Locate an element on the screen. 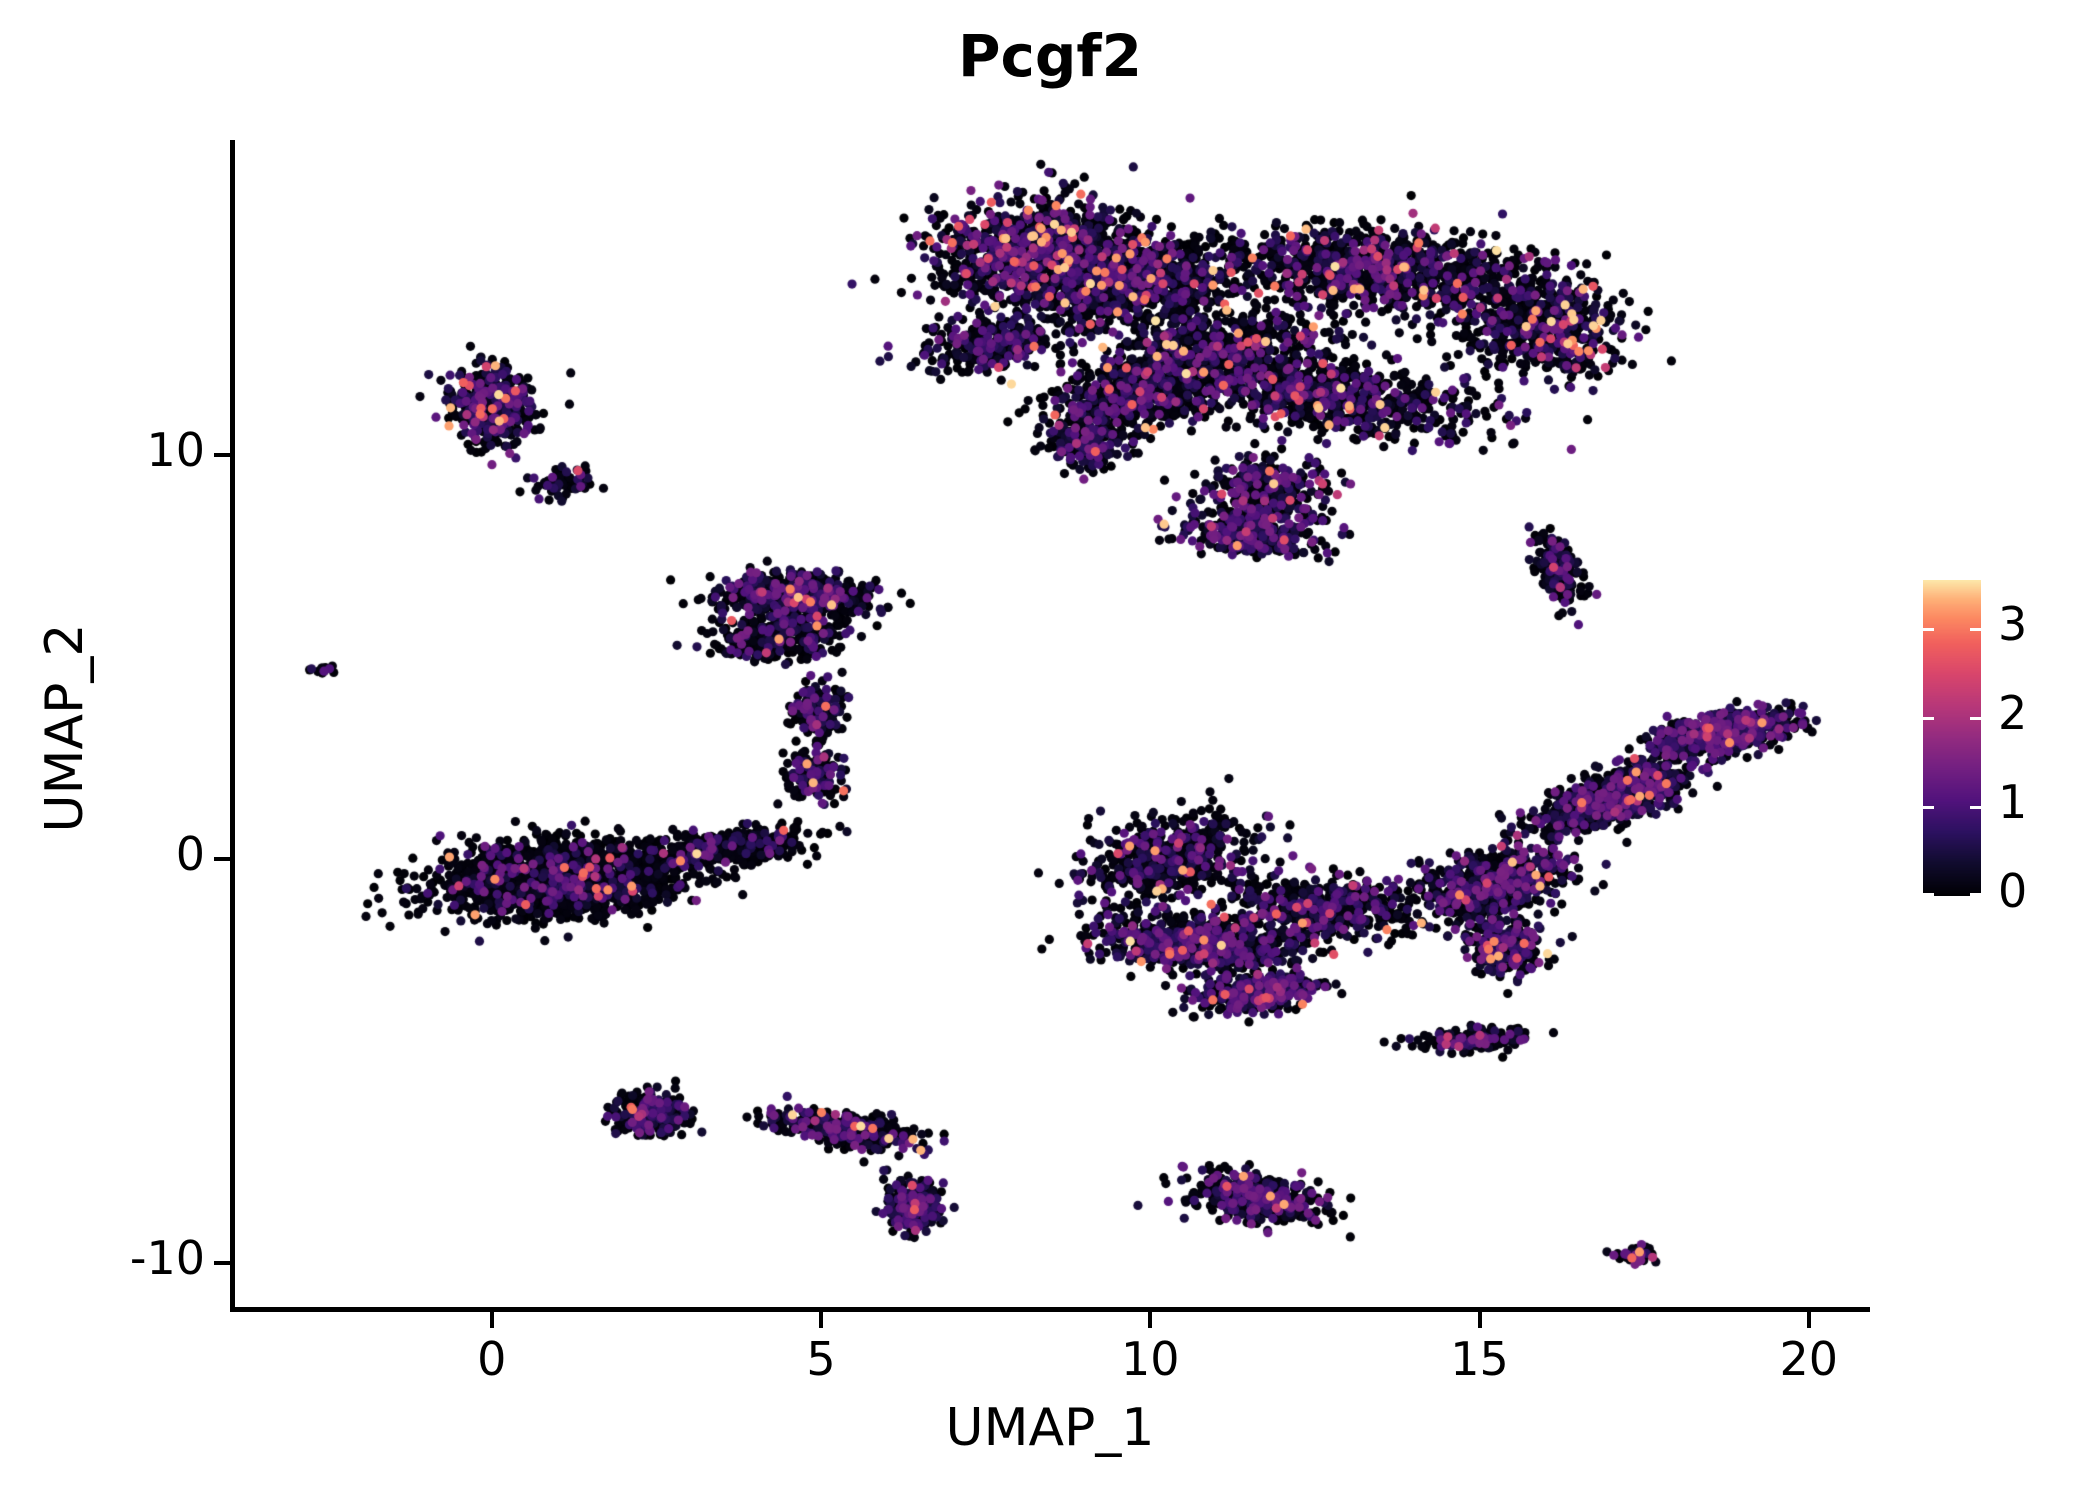 This screenshot has height=1500, width=2100. x-tick-label: 20 is located at coordinates (1808, 1359).